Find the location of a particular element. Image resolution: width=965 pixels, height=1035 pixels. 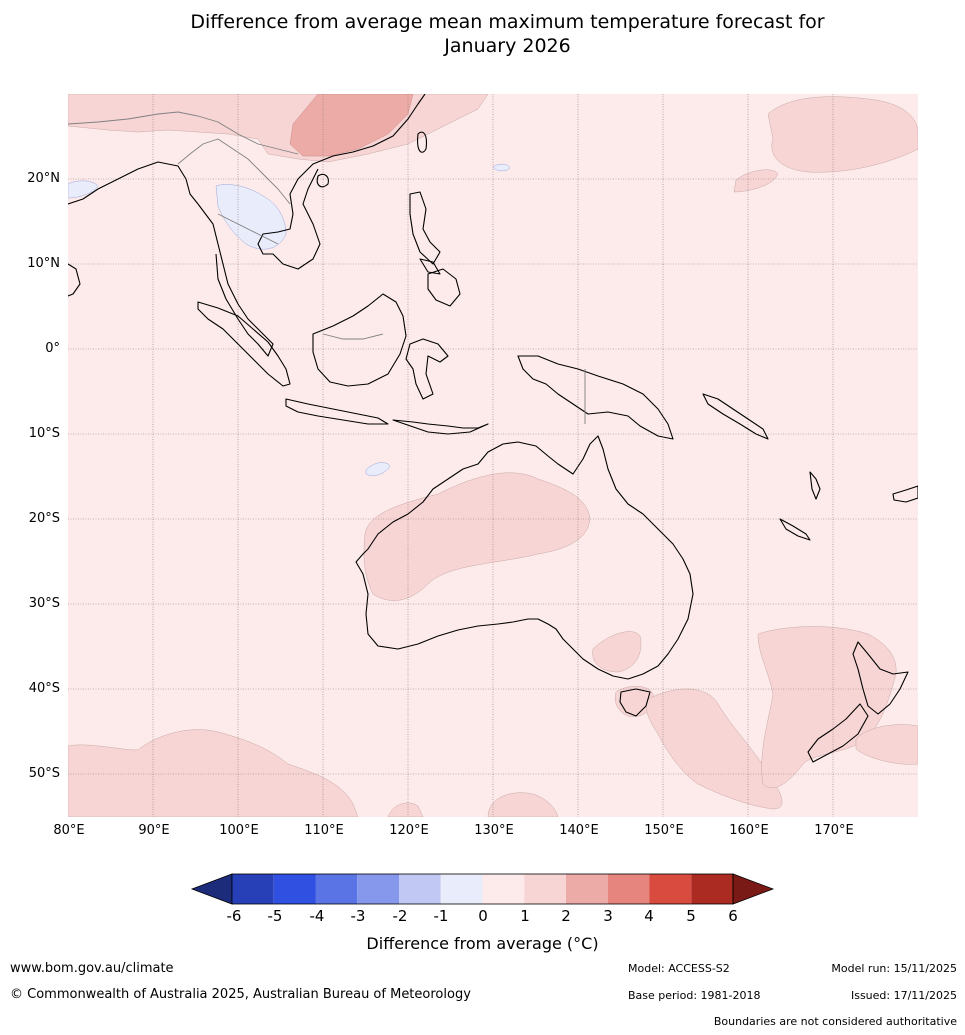

coast-australia is located at coordinates (524, 557).